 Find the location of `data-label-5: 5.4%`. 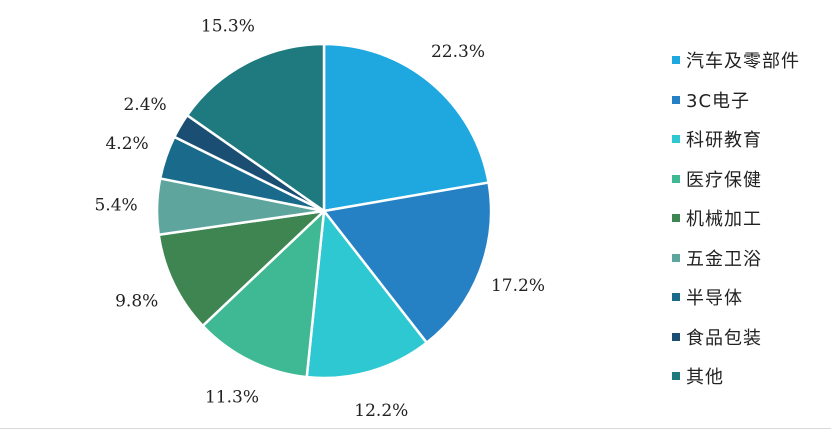

data-label-5: 5.4% is located at coordinates (115, 206).